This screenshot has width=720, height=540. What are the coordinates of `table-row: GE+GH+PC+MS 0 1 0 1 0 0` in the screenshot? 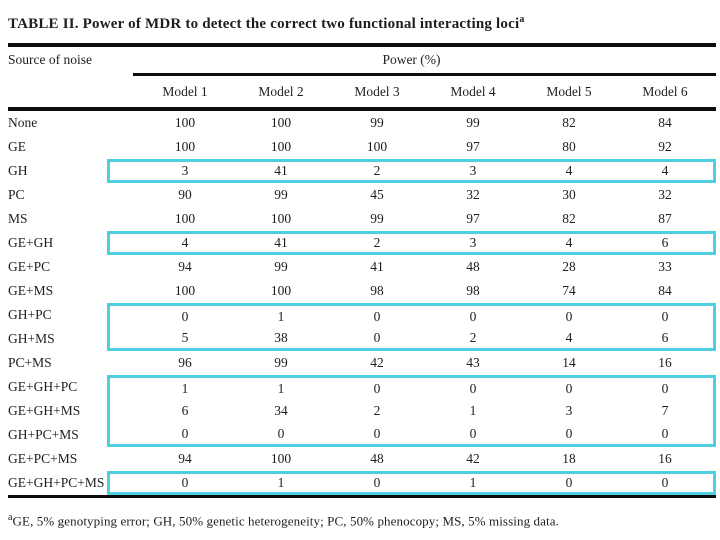 It's located at (362, 483).